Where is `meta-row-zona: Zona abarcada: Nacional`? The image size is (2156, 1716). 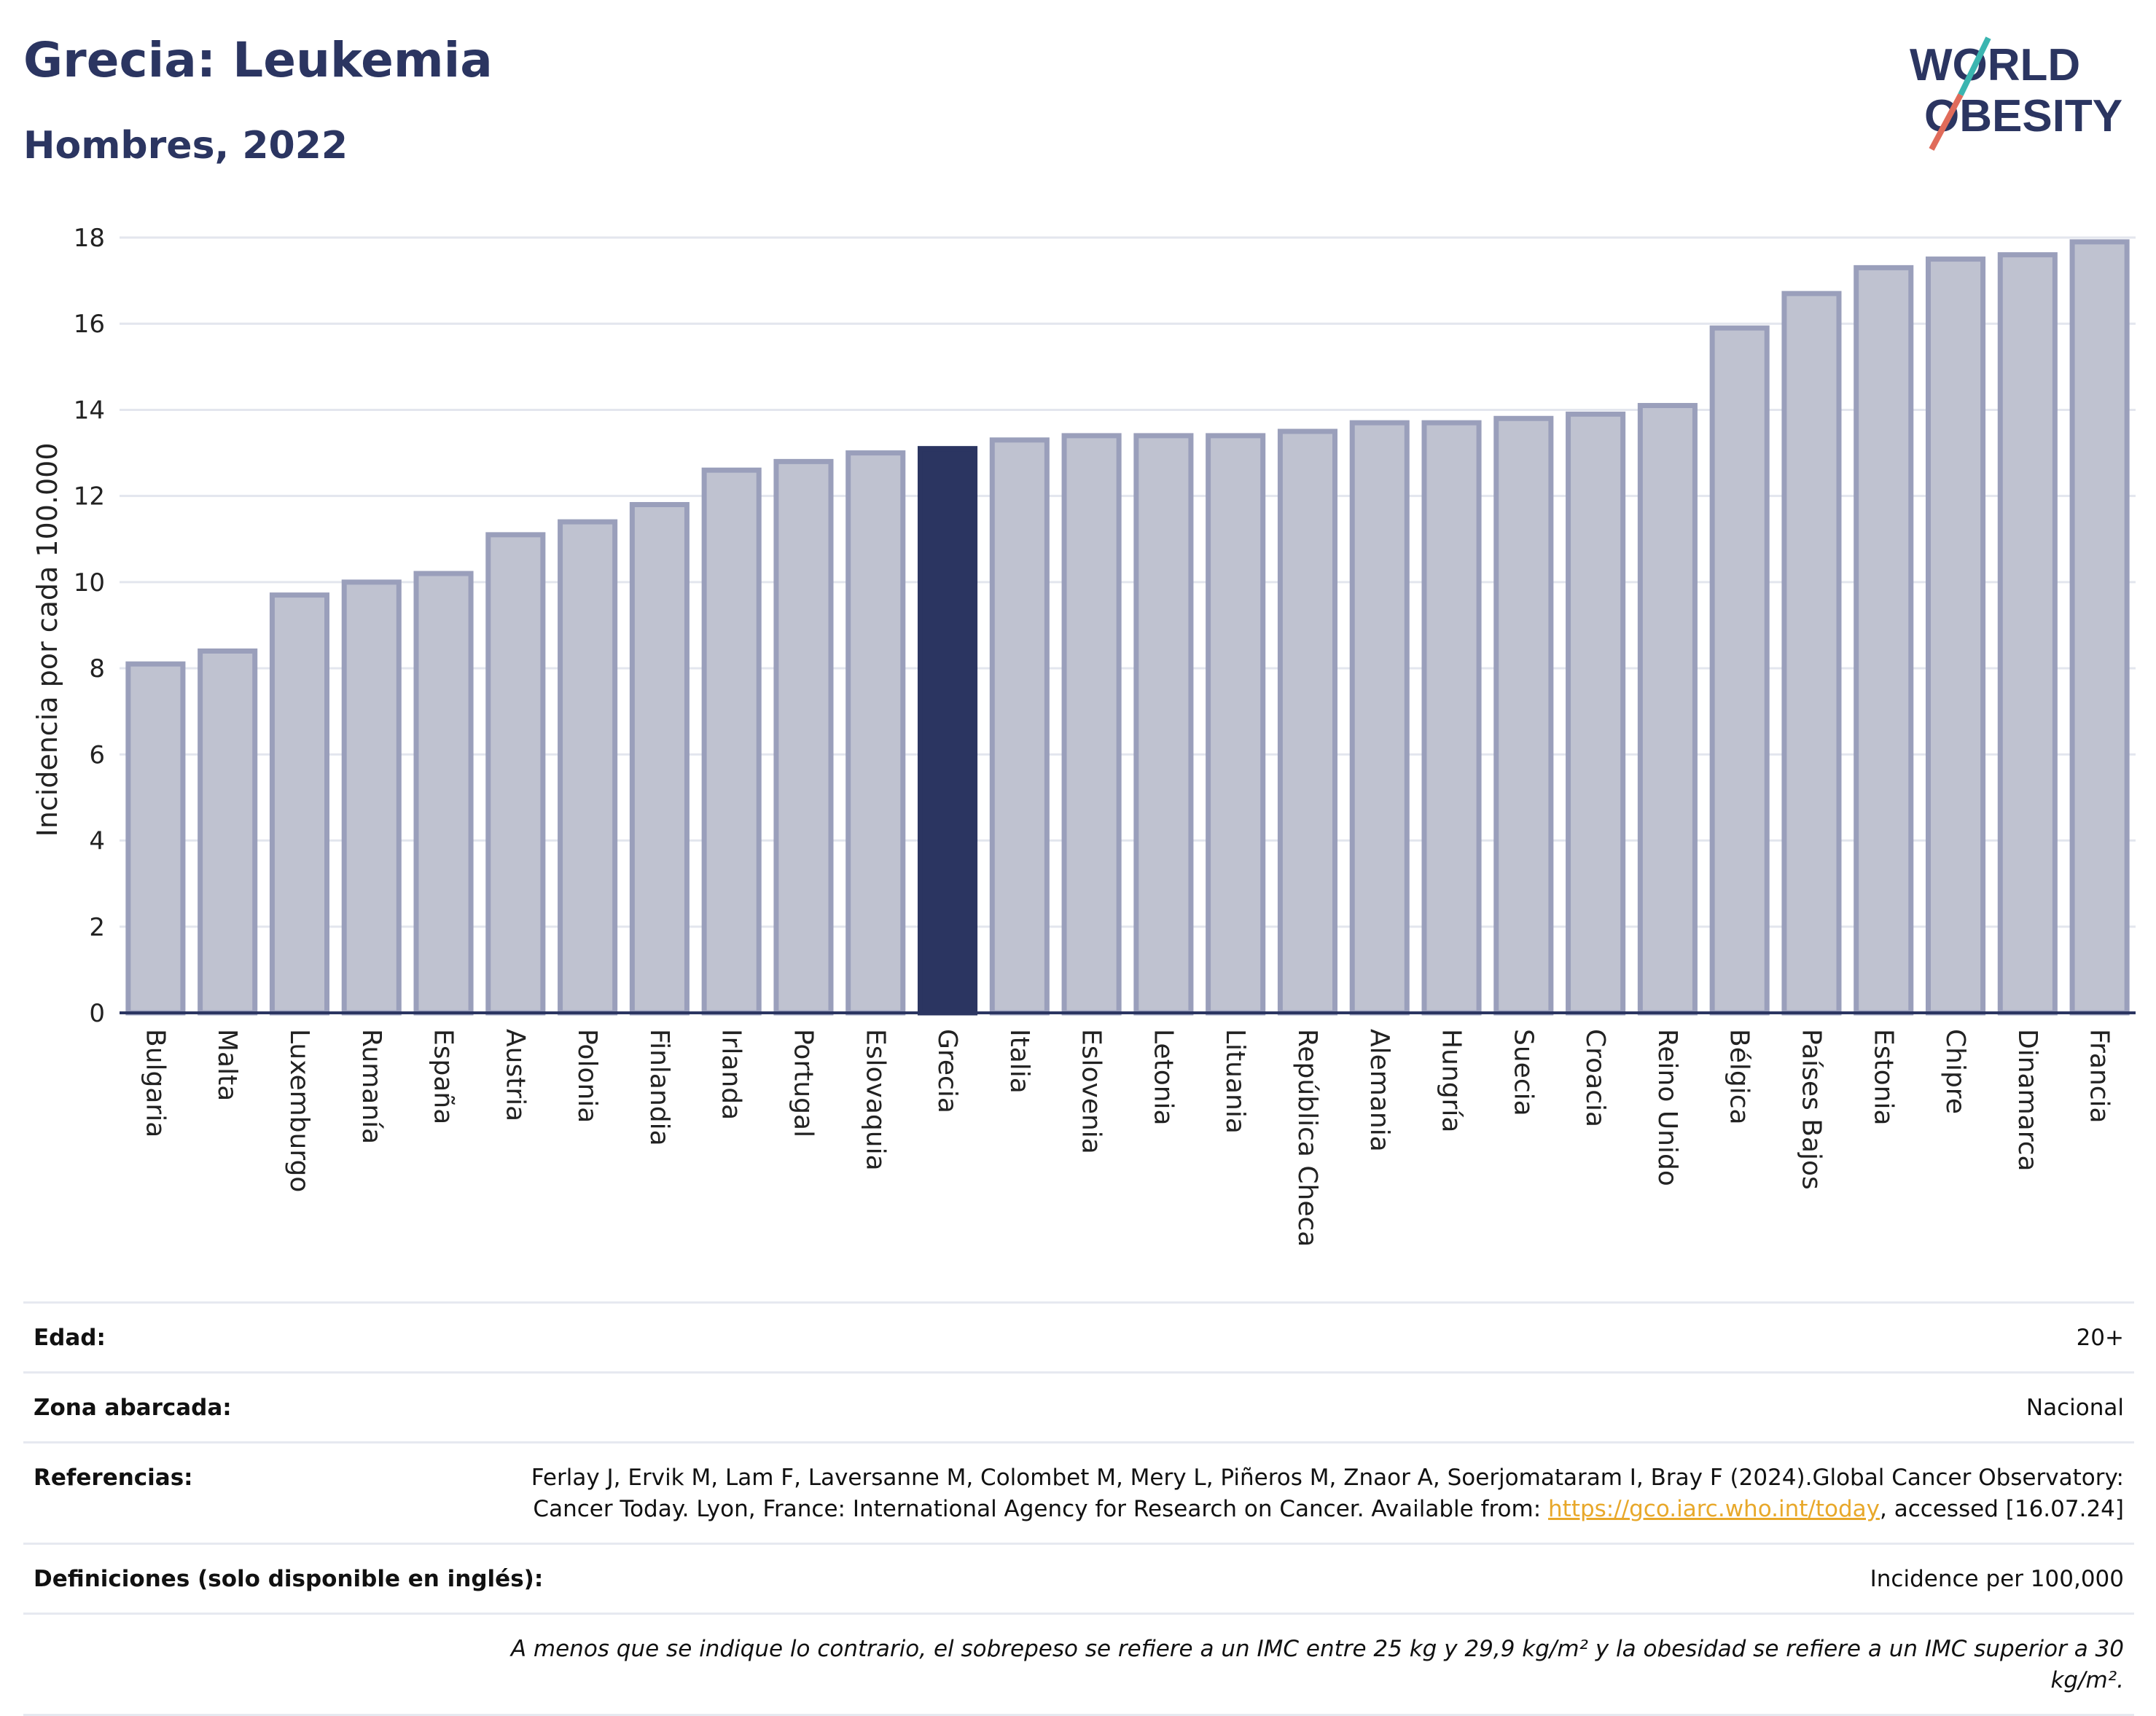 meta-row-zona: Zona abarcada: Nacional is located at coordinates (1079, 1406).